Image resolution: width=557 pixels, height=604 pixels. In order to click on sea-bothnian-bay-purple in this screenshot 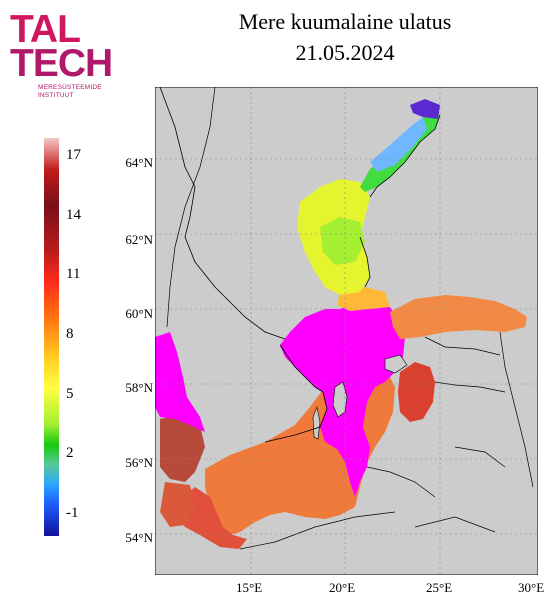, I will do `click(425, 109)`.